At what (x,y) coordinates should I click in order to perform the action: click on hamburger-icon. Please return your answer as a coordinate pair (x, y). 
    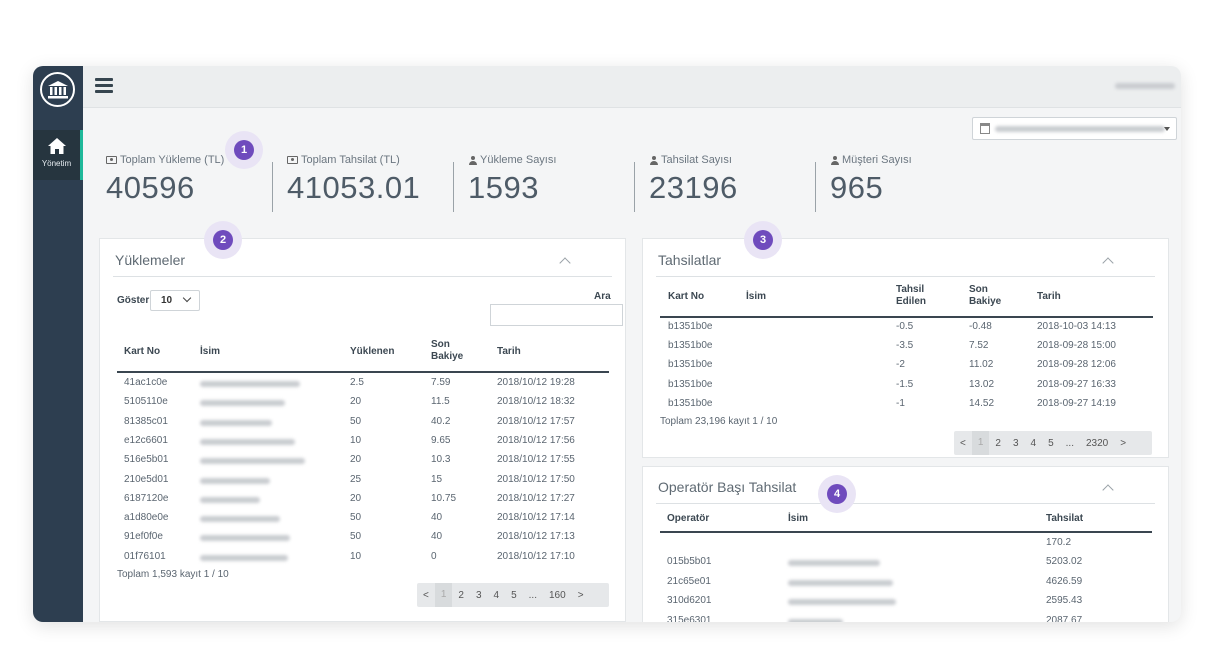
    Looking at the image, I should click on (104, 86).